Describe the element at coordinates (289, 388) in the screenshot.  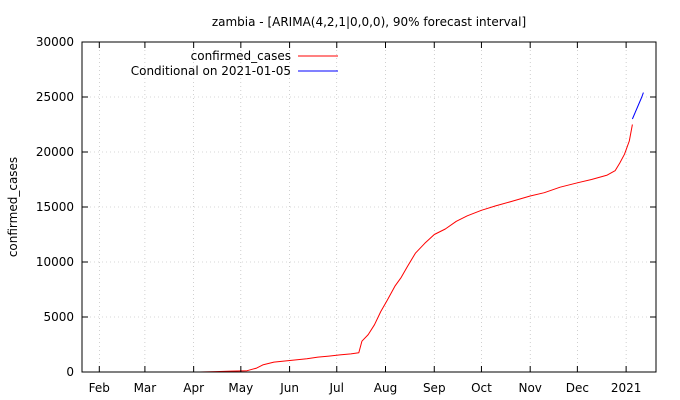
I see `x-tick-label: Jun` at that location.